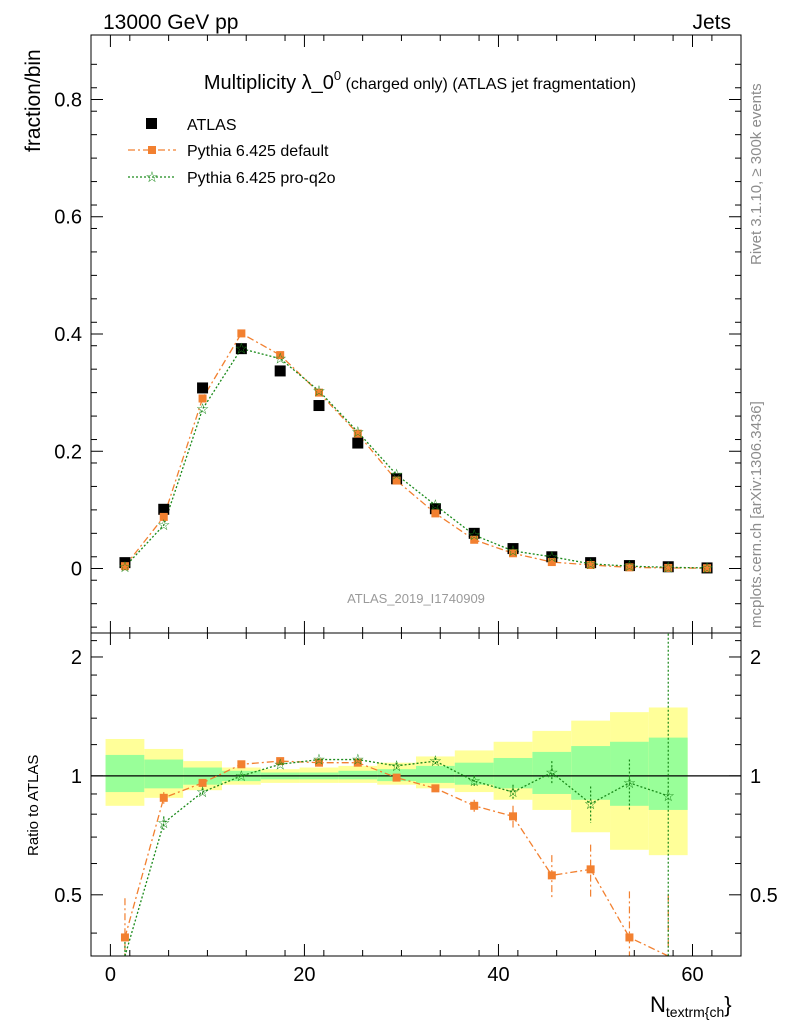 The width and height of the screenshot is (786, 1024). I want to click on legend-marker-default, so click(152, 150).